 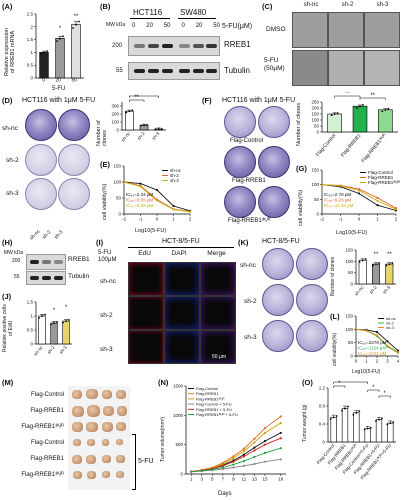 I want to click on legend-label: sh-3, so click(x=390, y=327).